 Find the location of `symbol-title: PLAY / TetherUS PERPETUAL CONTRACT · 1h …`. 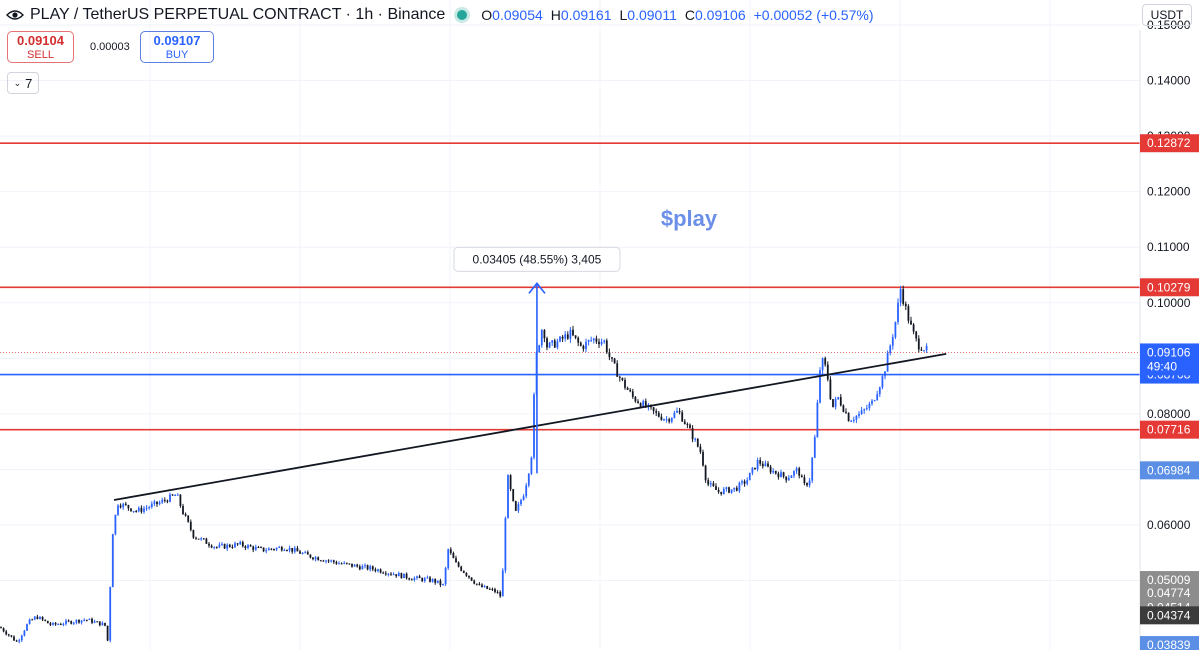

symbol-title: PLAY / TetherUS PERPETUAL CONTRACT · 1h … is located at coordinates (238, 14).